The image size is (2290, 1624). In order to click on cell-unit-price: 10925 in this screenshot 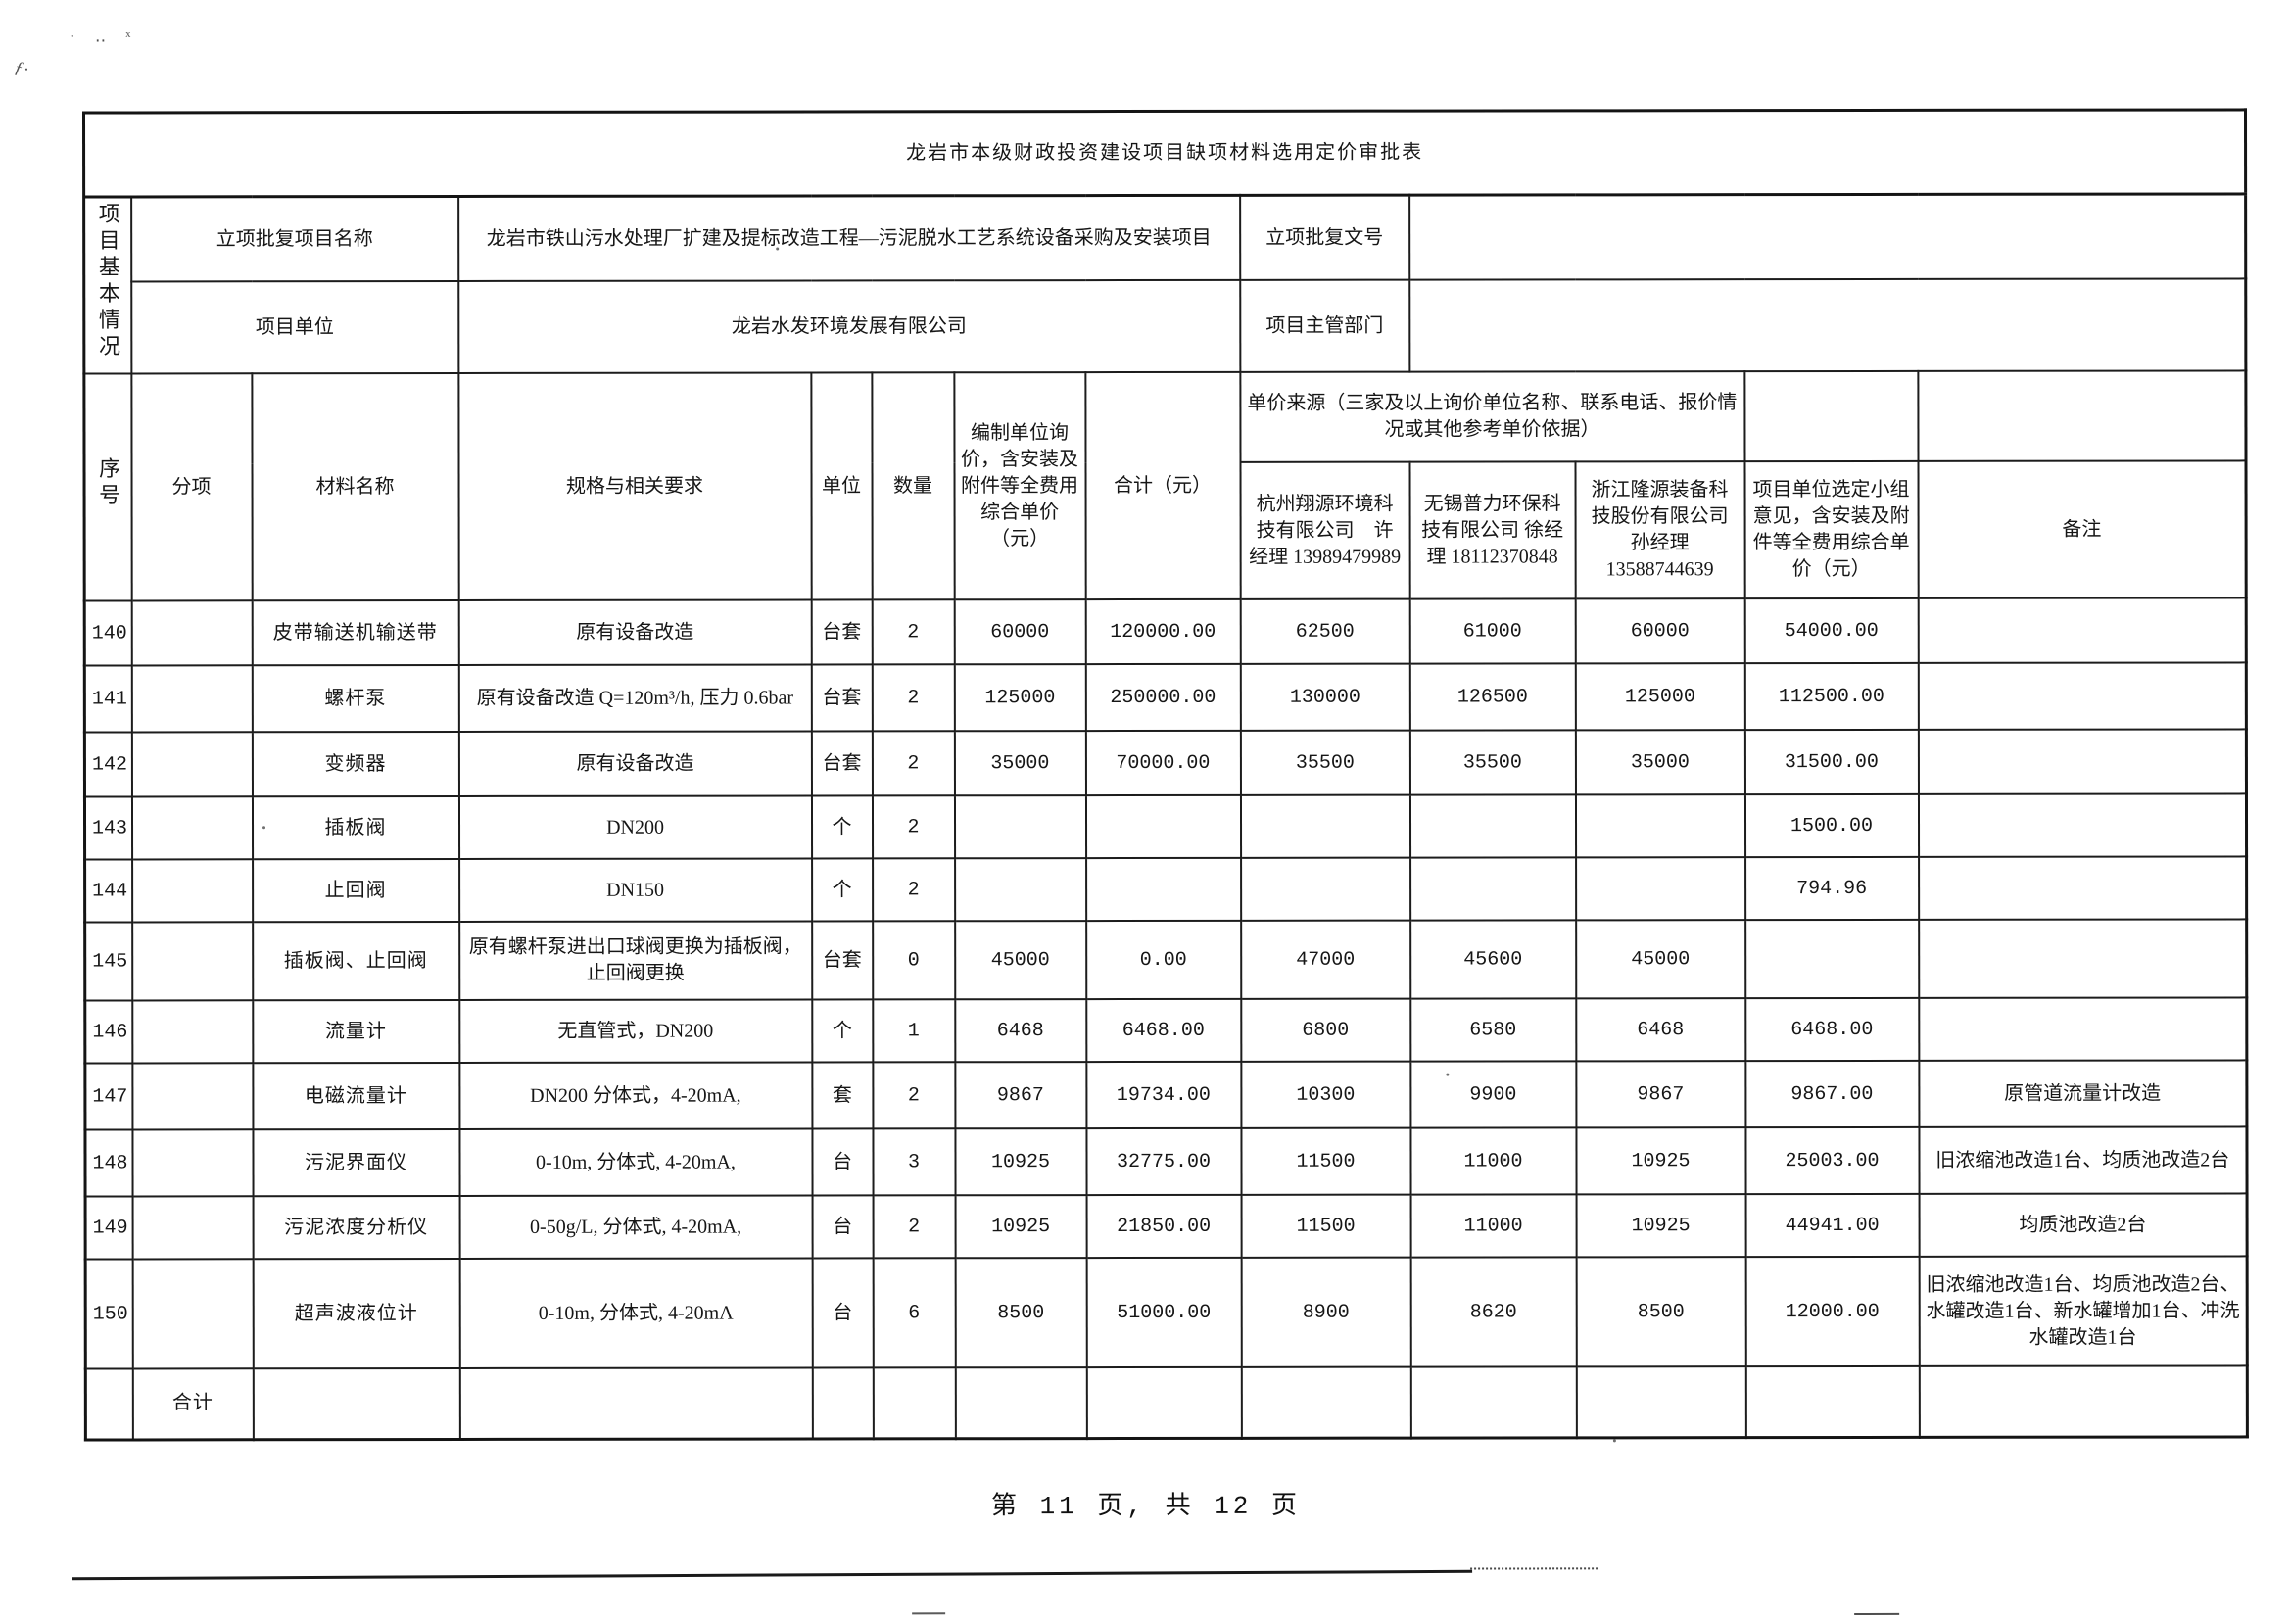, I will do `click(1021, 1227)`.